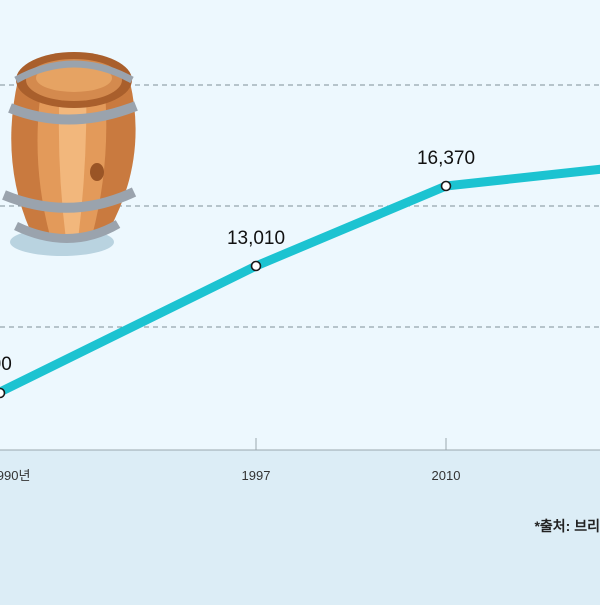  I want to click on x-ticks: 1990년 1997 2010, so click(230, 460).